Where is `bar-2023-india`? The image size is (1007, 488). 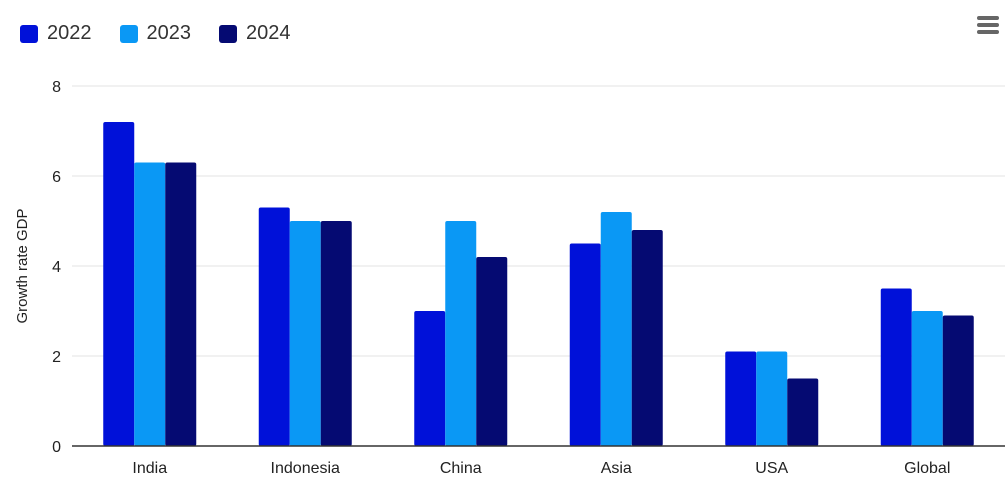
bar-2023-india is located at coordinates (150, 304).